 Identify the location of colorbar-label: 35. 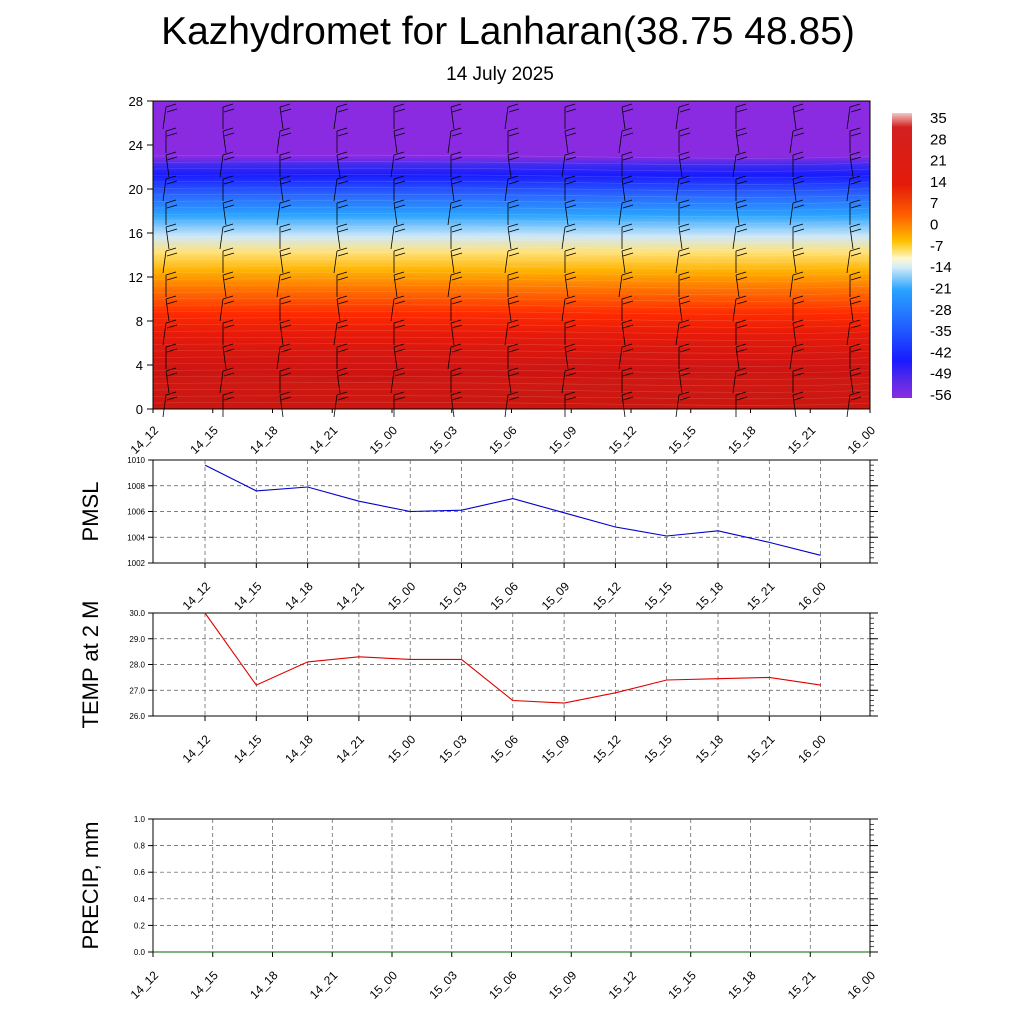
(938, 118).